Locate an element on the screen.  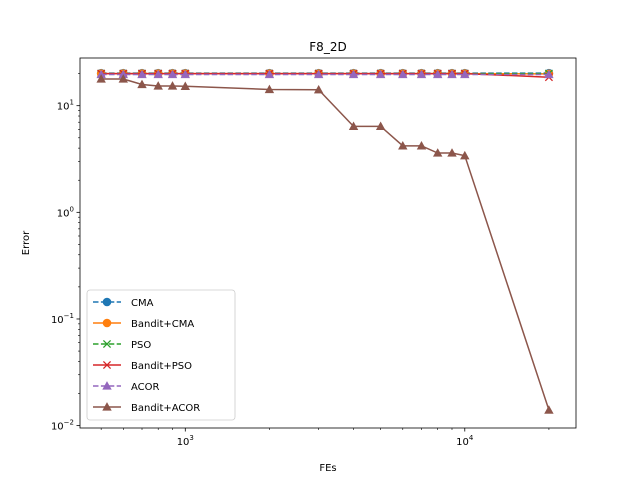
legend-marker-bandit-pso is located at coordinates (107, 365).